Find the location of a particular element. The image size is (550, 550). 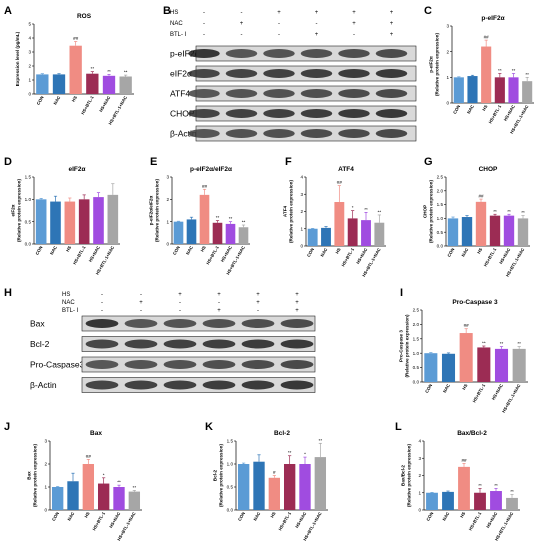

y-axis-label-line: Expression level (pg/mL) is located at coordinates (17, 58).